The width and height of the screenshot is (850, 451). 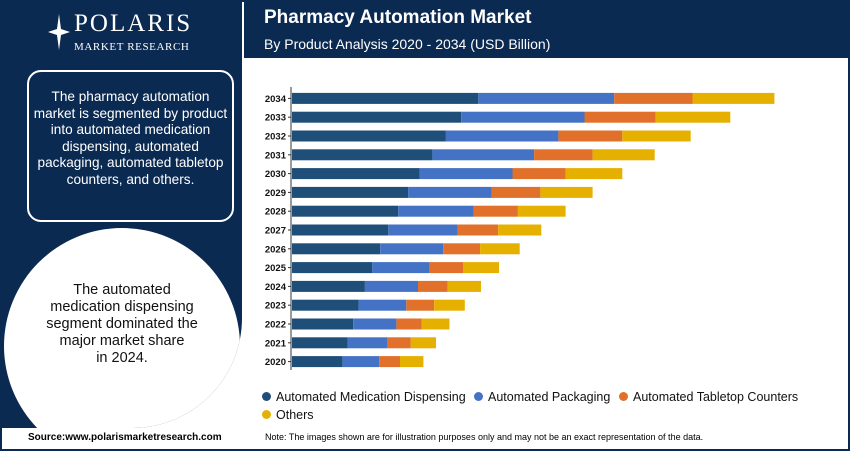 What do you see at coordinates (275, 212) in the screenshot?
I see `y-tick-label: 2028` at bounding box center [275, 212].